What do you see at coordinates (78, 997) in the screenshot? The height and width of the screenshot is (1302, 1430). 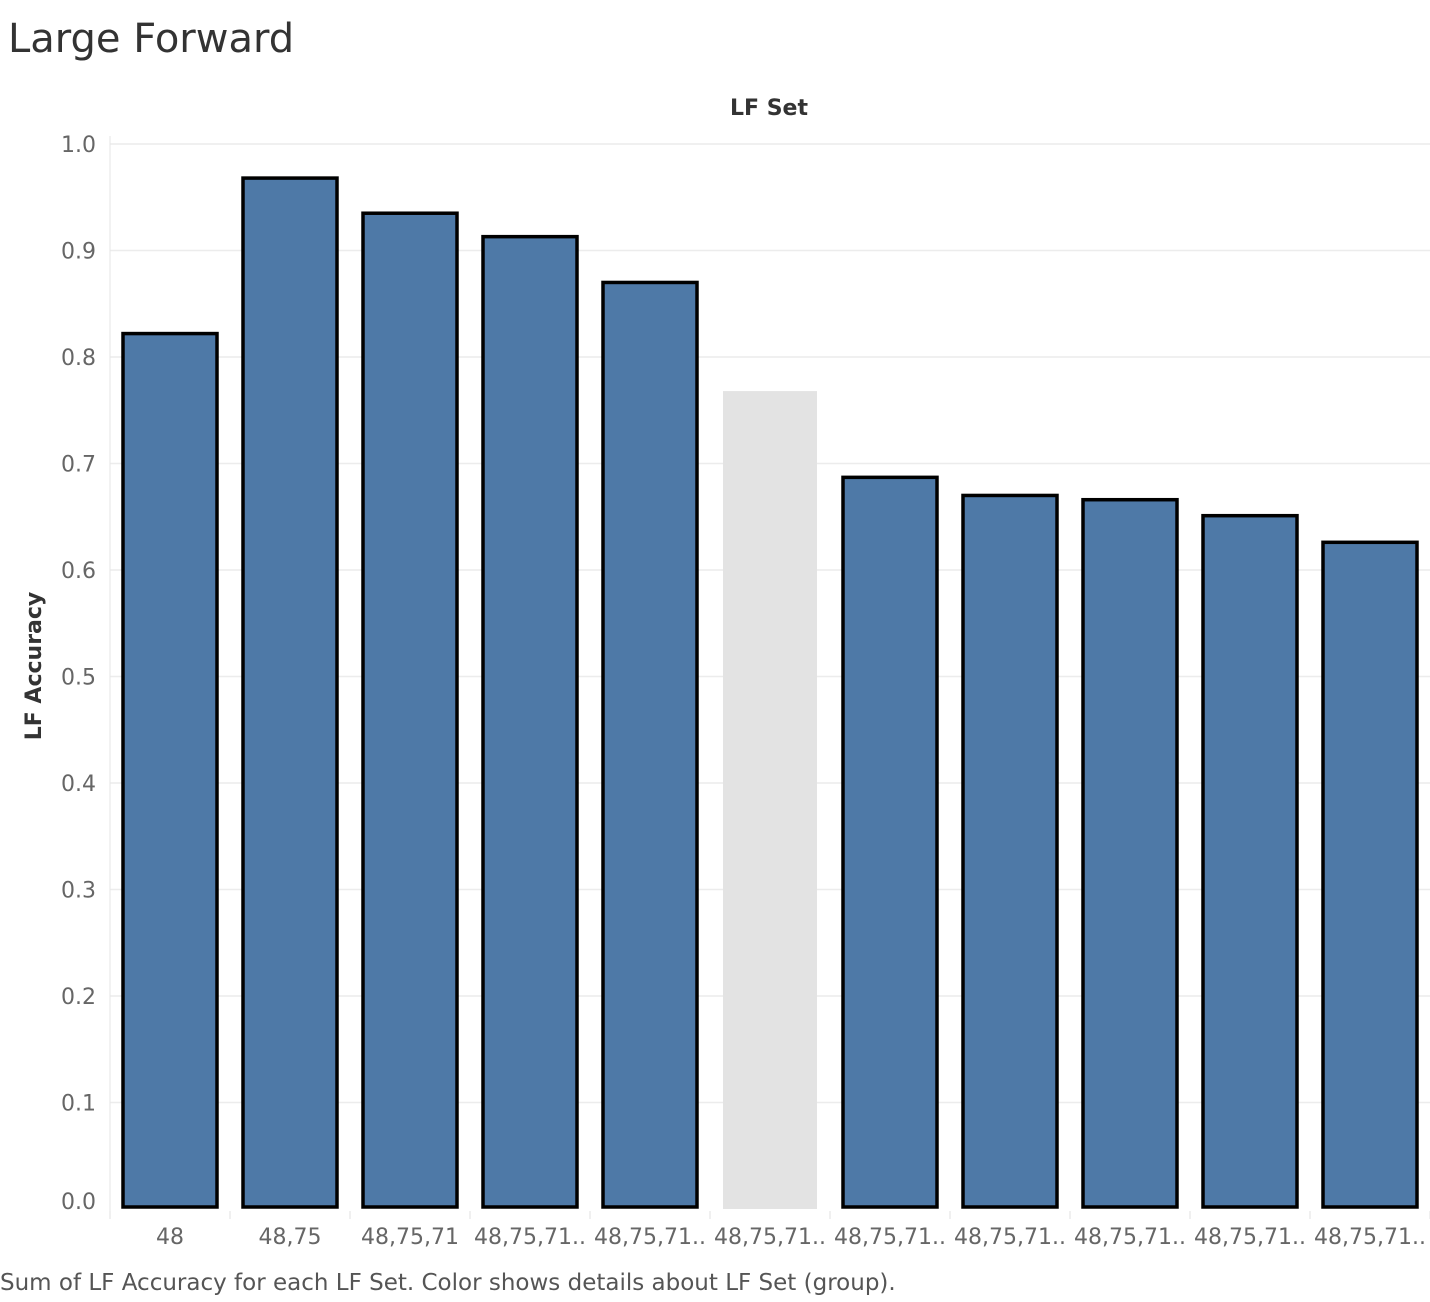 I see `y-tick-label: 0.2` at bounding box center [78, 997].